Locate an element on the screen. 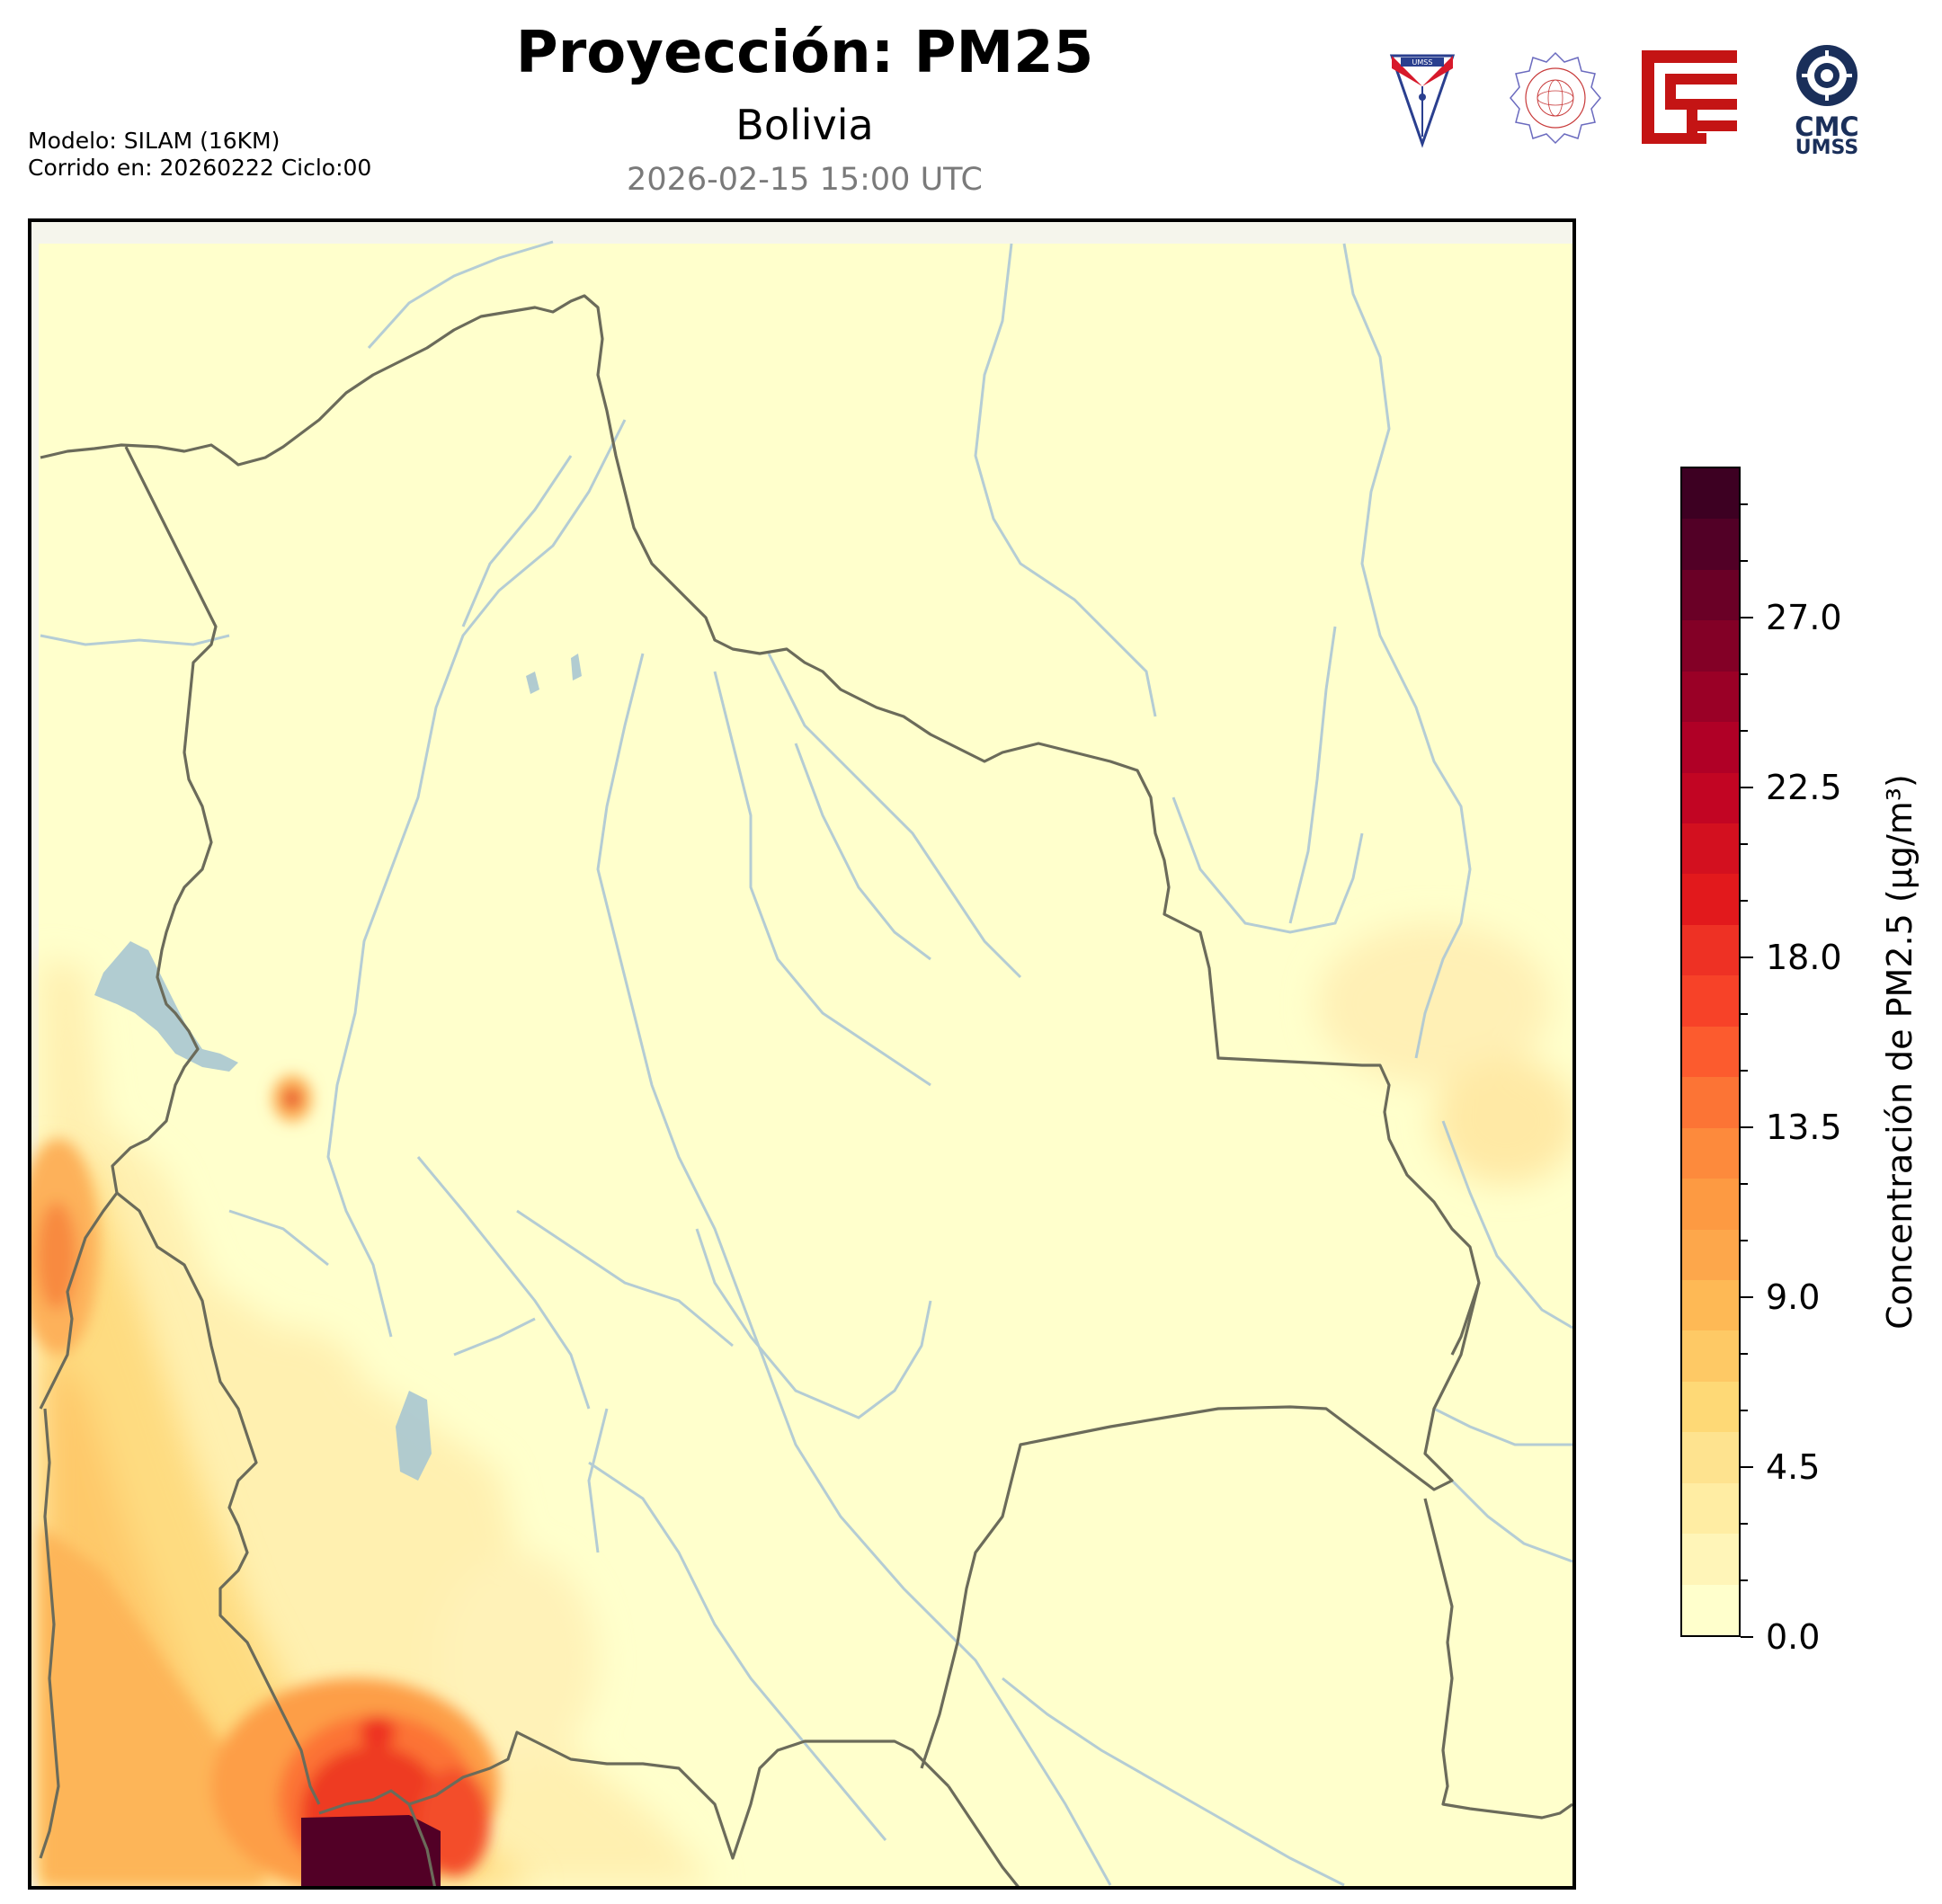 The width and height of the screenshot is (1942, 1904). run-line: Corrido en: 20260222 Ciclo:00 is located at coordinates (200, 168).